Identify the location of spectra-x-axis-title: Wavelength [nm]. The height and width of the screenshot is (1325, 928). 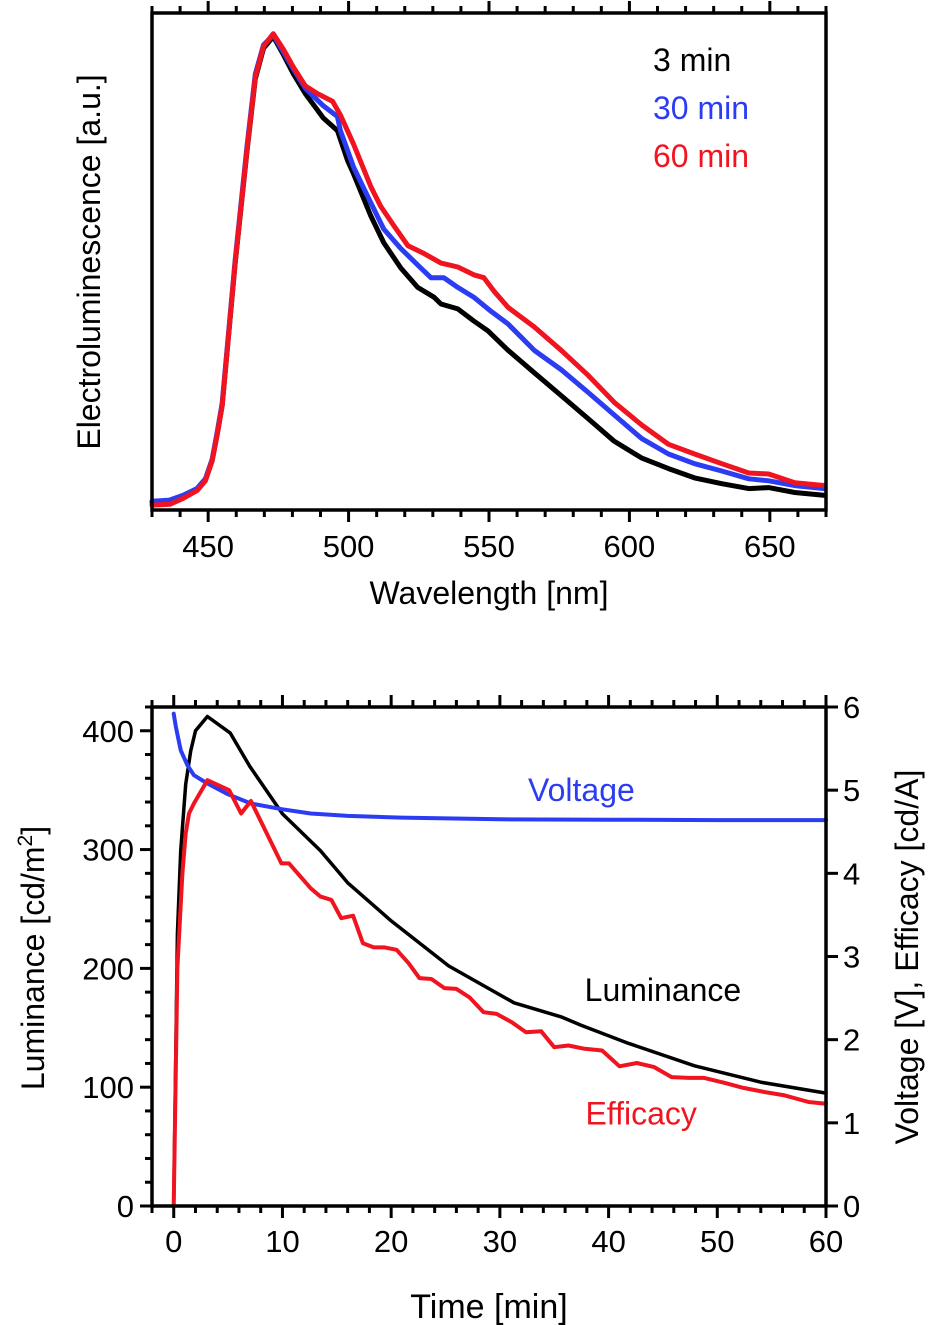
(489, 593).